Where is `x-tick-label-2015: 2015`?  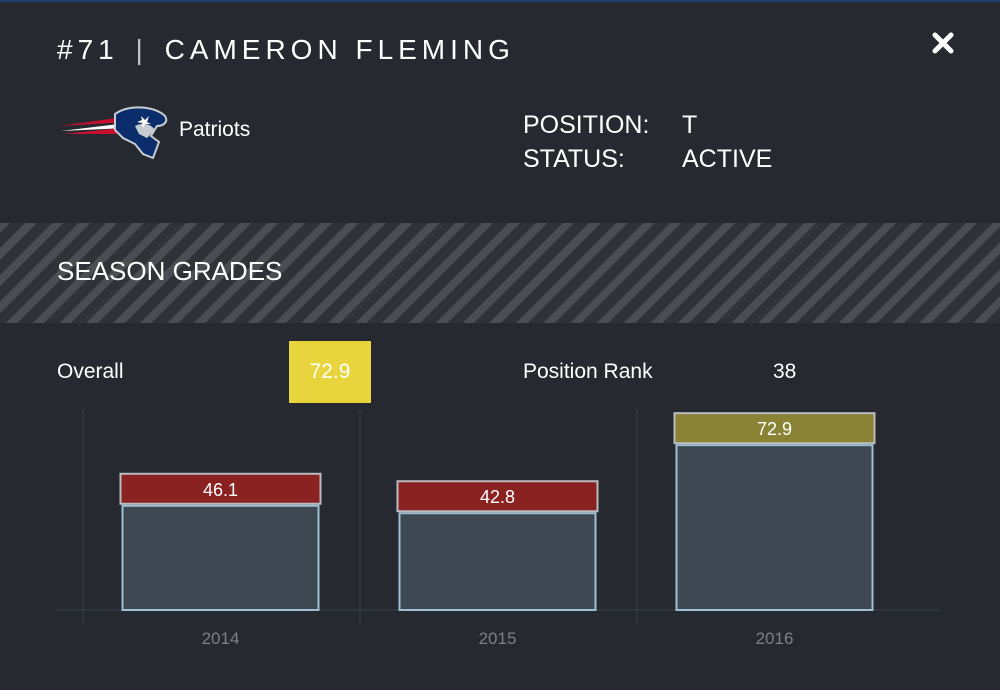 x-tick-label-2015: 2015 is located at coordinates (498, 638).